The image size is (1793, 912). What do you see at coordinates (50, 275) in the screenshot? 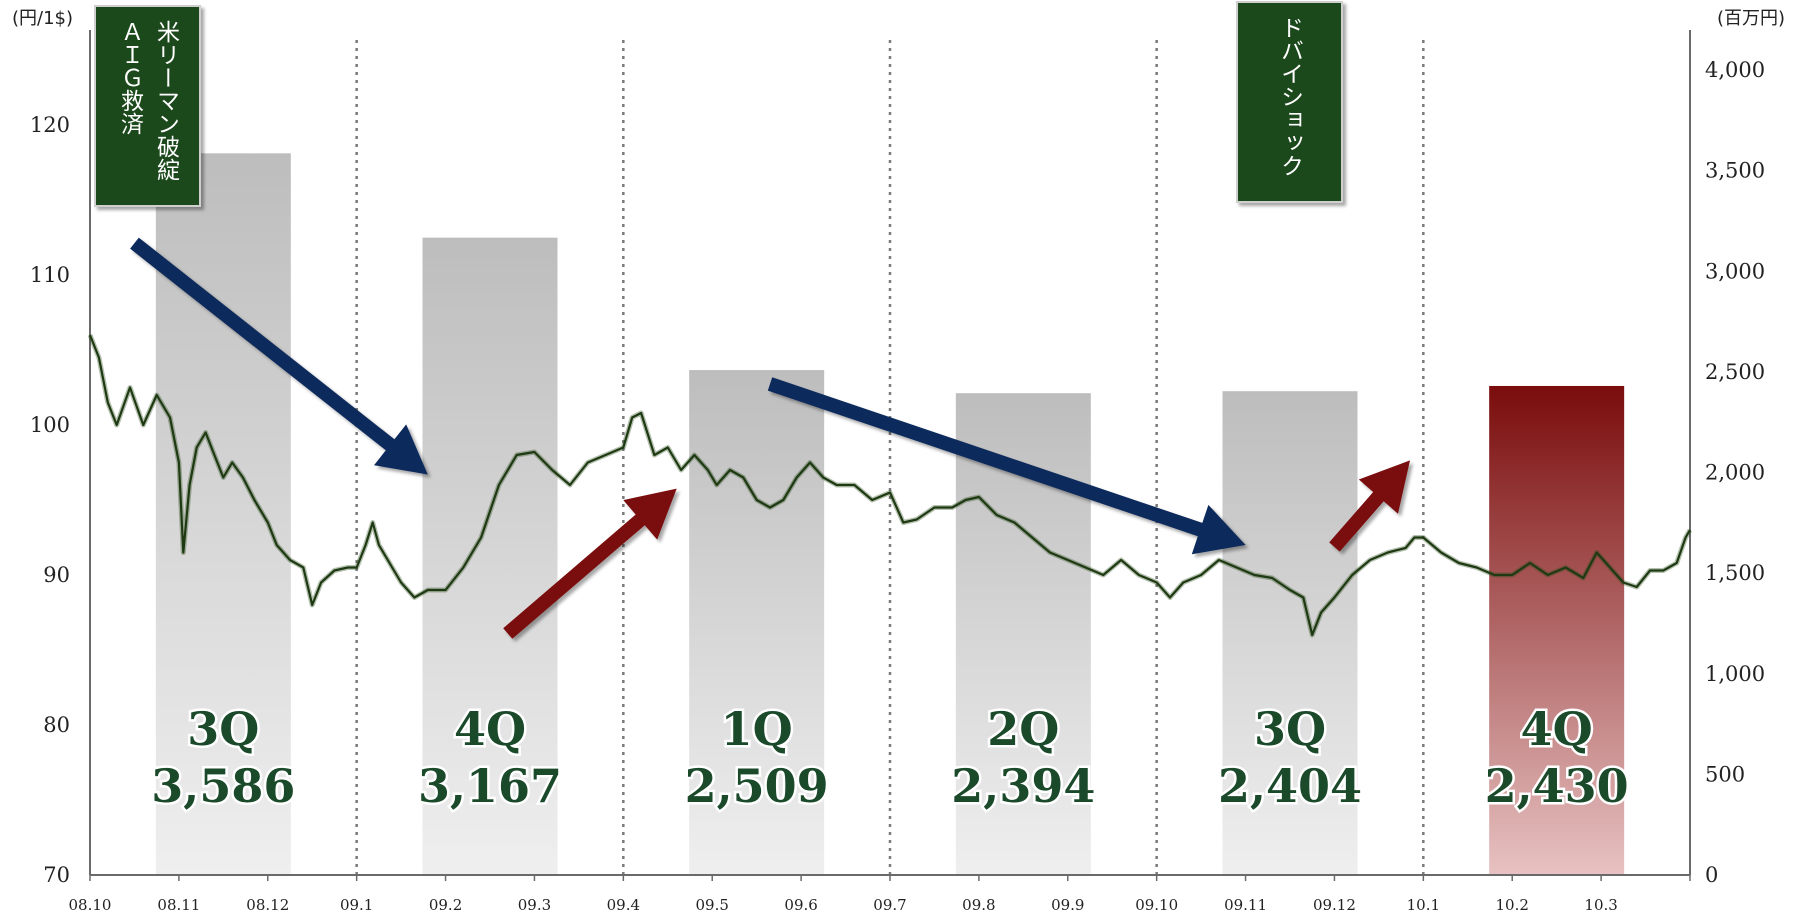
I see `left-tick-4: 110` at bounding box center [50, 275].